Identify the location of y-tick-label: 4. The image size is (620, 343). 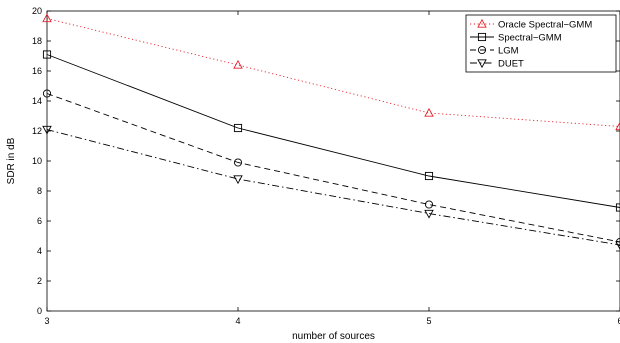
(39, 251).